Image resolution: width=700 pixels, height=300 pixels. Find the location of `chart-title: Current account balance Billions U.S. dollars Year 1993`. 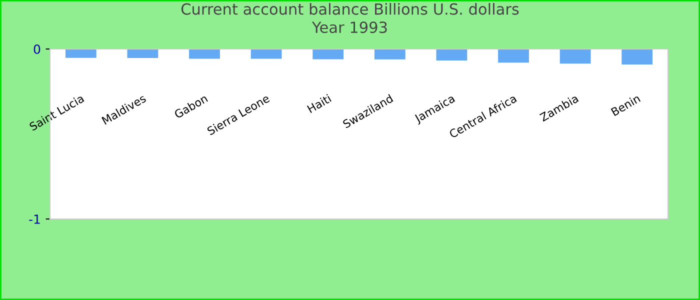

chart-title: Current account balance Billions U.S. dollars Year 1993 is located at coordinates (350, 18).